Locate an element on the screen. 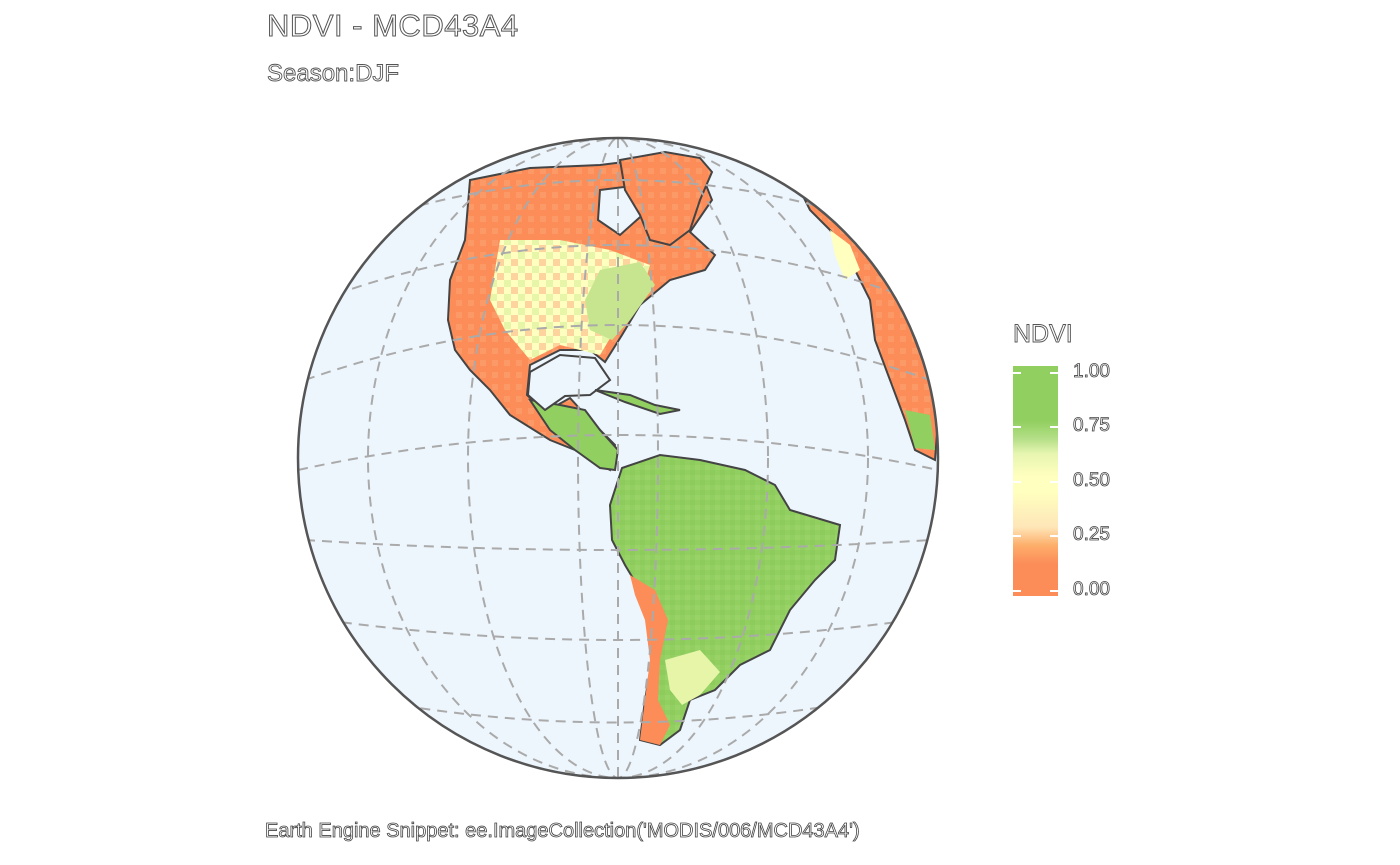  pampas-mixed is located at coordinates (692, 677).